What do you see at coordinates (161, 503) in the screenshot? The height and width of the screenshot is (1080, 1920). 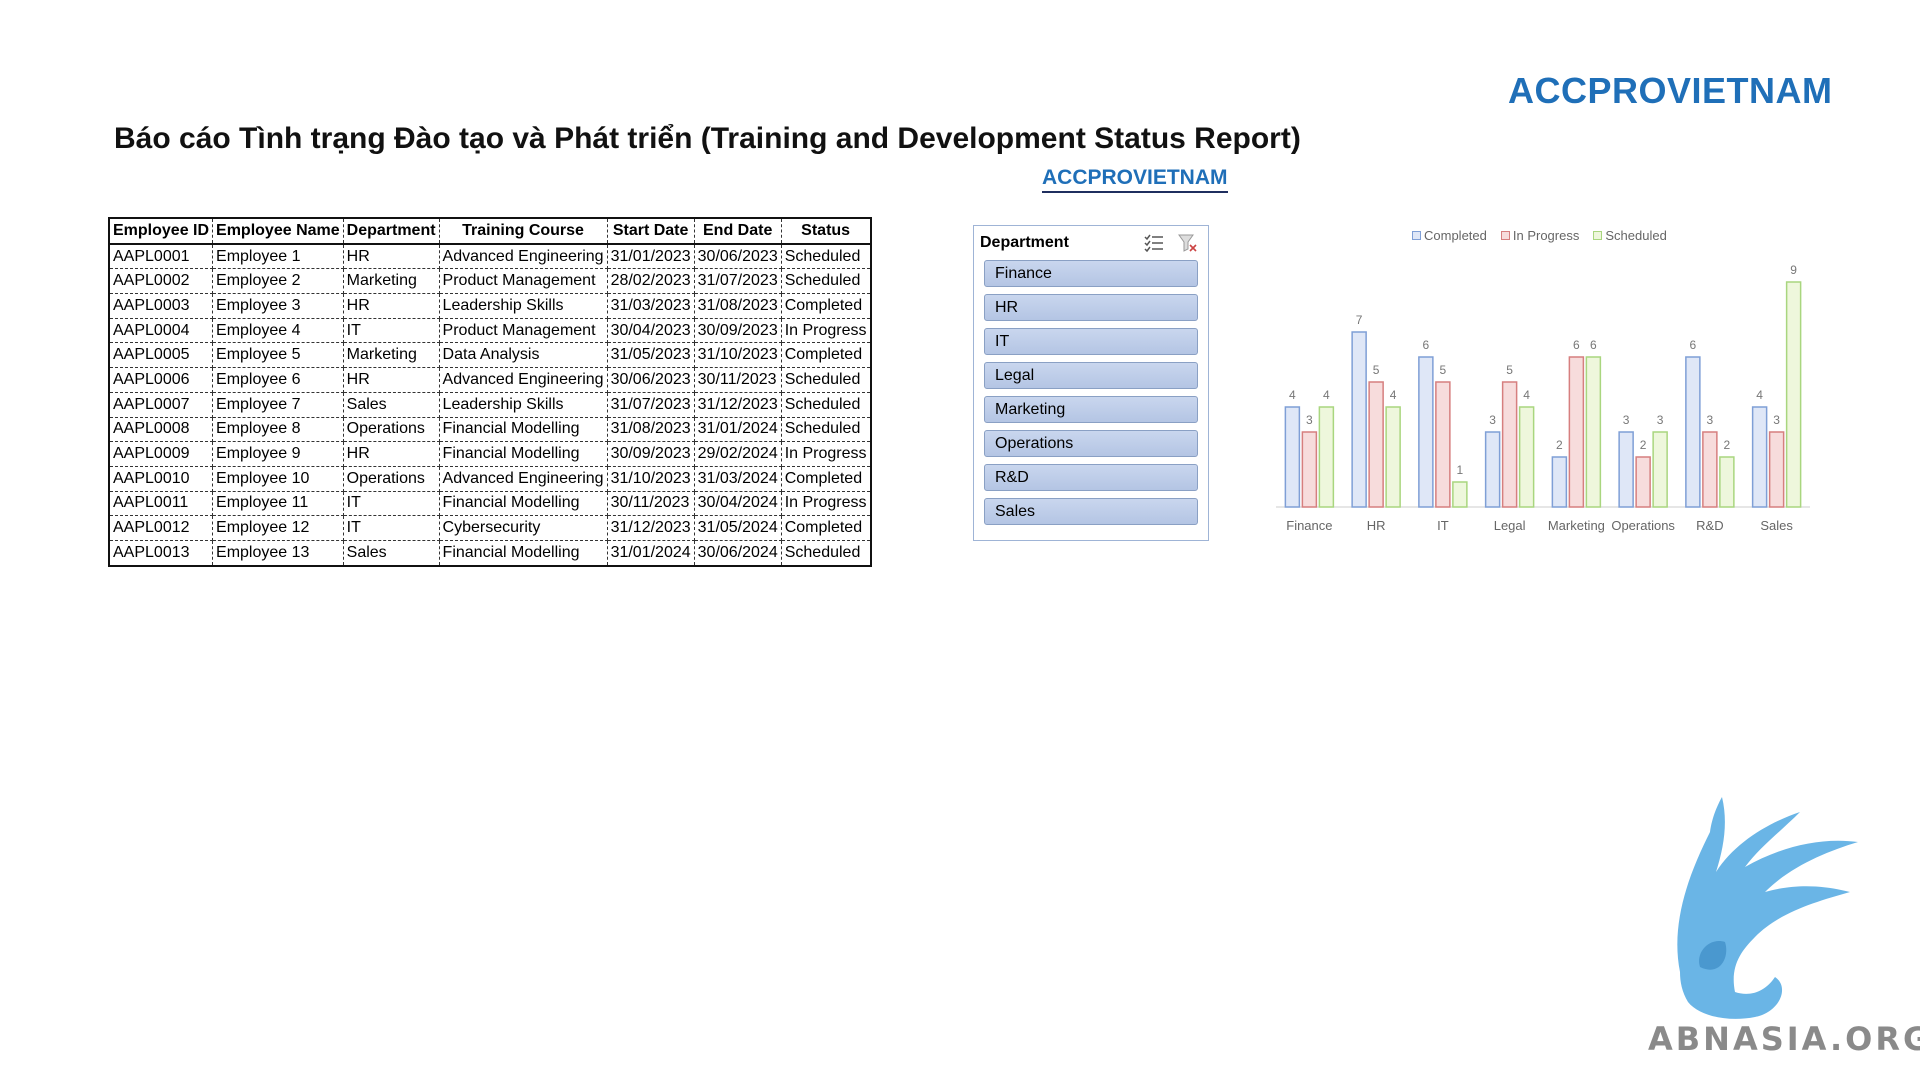 I see `table-cell: AAPL0011` at bounding box center [161, 503].